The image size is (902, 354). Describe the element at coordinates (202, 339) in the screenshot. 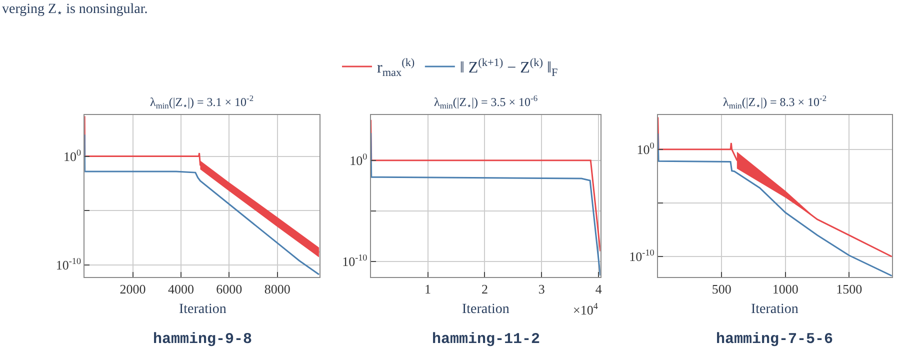

I see `text: hamming-9-8` at that location.